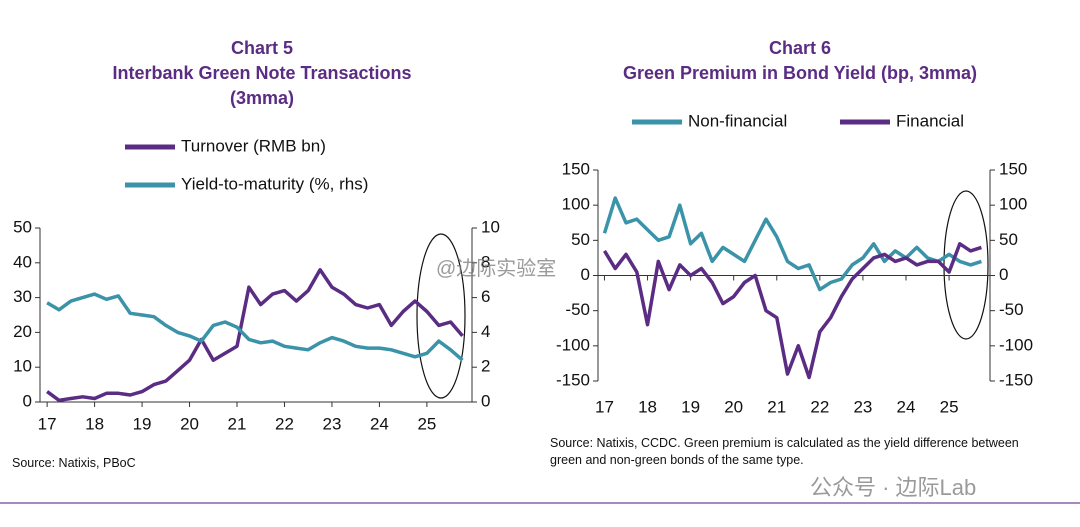 The width and height of the screenshot is (1080, 527). Describe the element at coordinates (1011, 309) in the screenshot. I see `y2-tick-label: -50` at that location.